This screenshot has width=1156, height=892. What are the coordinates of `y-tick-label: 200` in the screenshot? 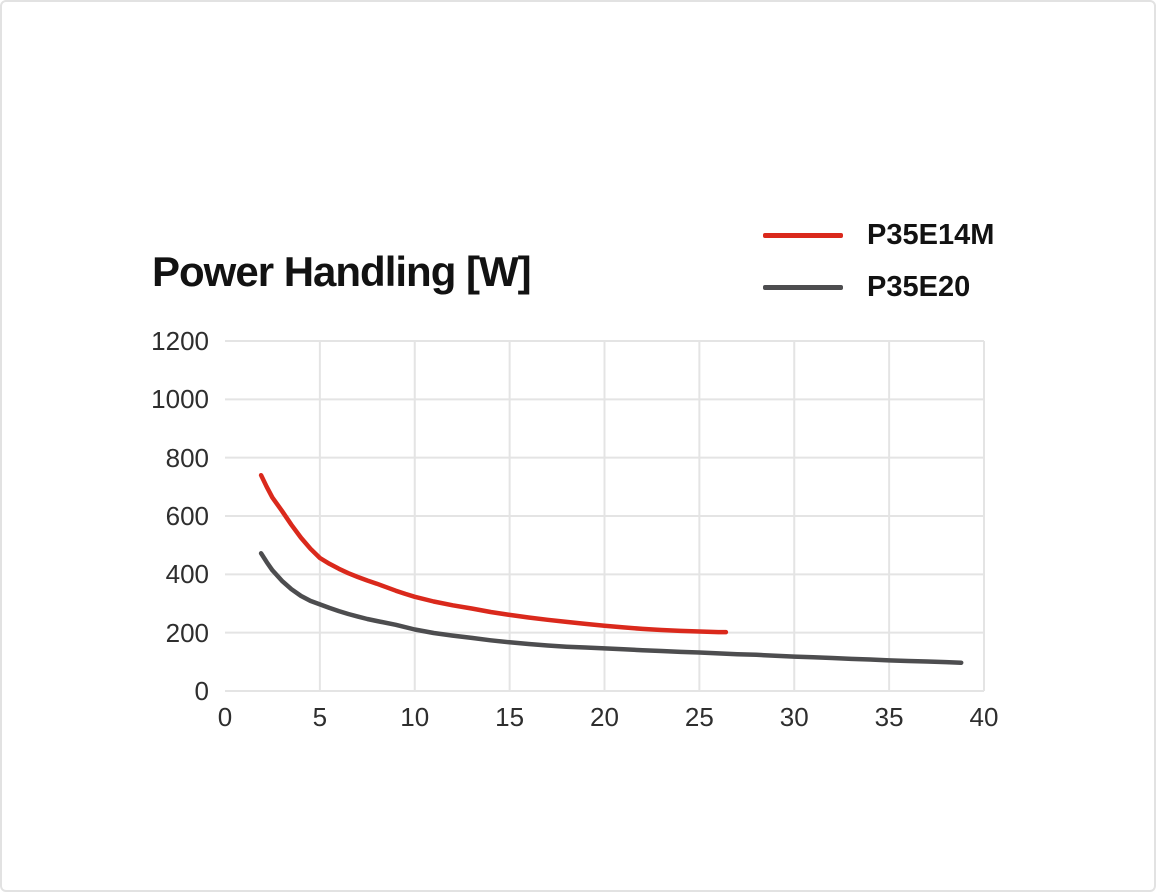 It's located at (187, 632).